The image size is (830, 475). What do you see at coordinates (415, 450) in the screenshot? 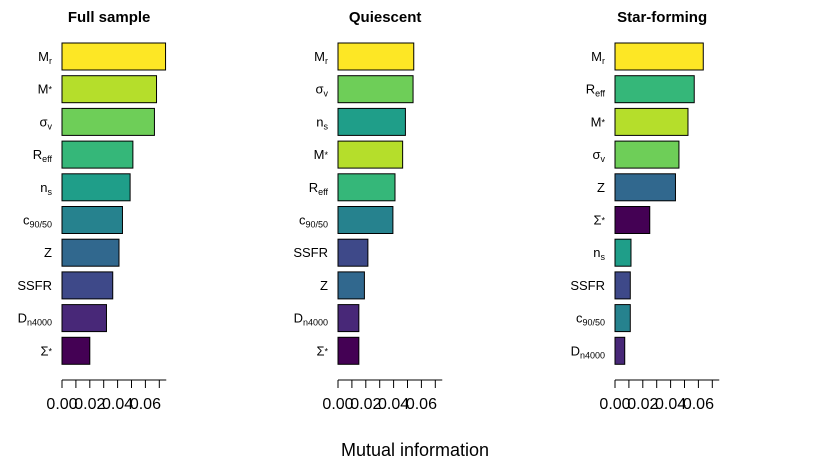
I see `x-axis-label: Mutual information` at bounding box center [415, 450].